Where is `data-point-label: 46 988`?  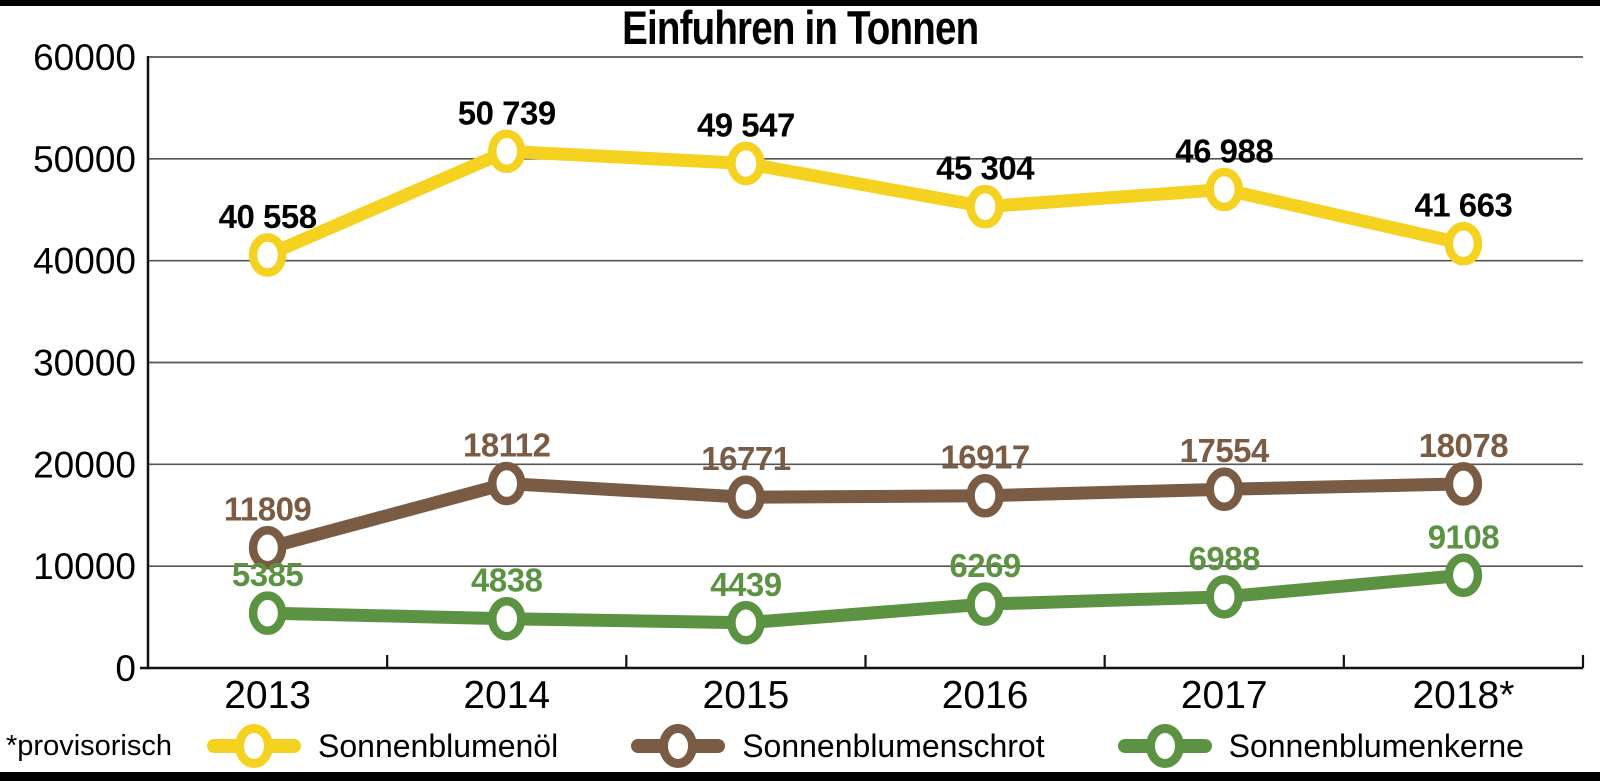
data-point-label: 46 988 is located at coordinates (1224, 151).